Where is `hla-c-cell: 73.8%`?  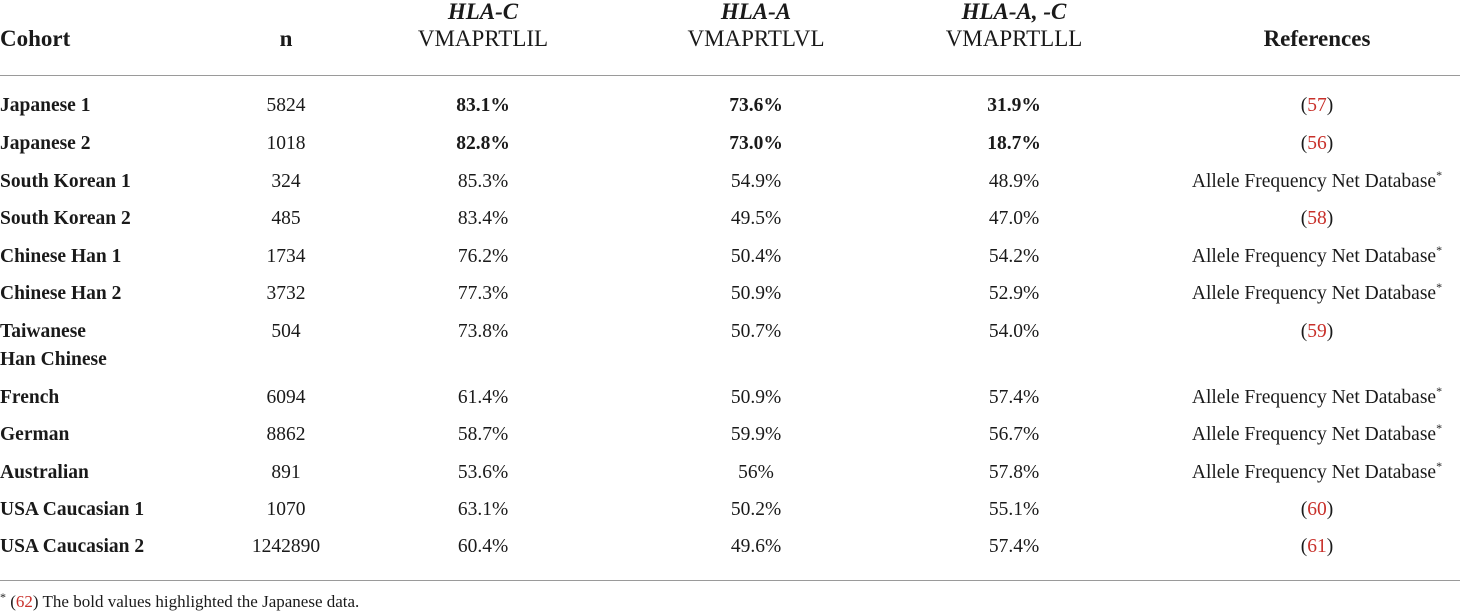
hla-c-cell: 73.8% is located at coordinates (483, 331).